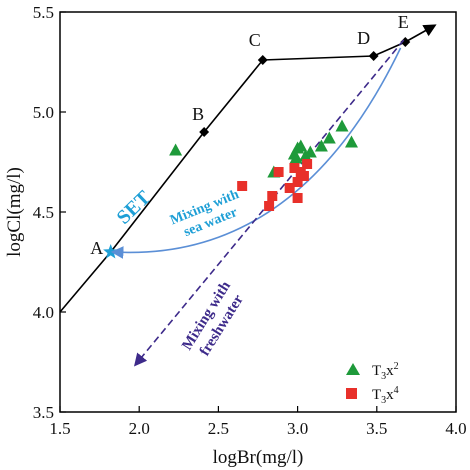  I want to click on freshwater-annotation: Mixing with freshwater, so click(213, 318).